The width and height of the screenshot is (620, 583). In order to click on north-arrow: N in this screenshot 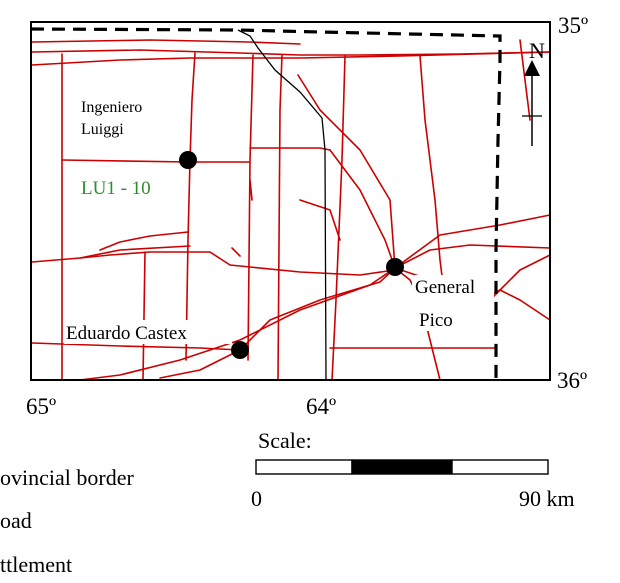, I will do `click(533, 92)`.